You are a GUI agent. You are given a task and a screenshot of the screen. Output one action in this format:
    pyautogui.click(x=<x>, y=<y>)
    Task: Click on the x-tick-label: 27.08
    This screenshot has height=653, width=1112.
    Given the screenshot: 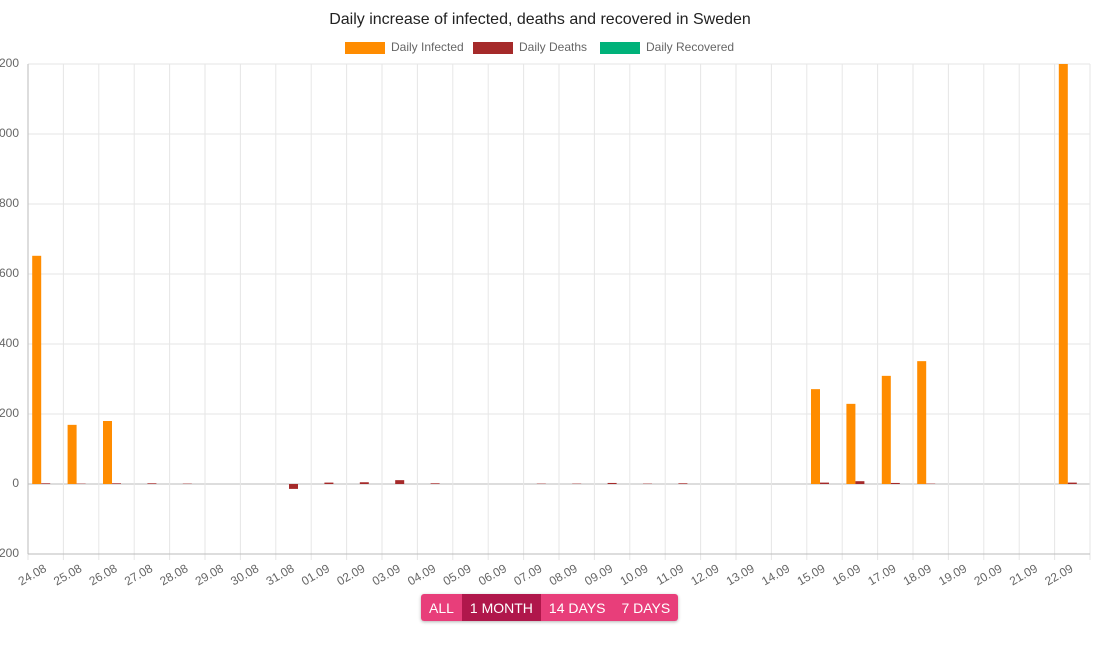 What is the action you would take?
    pyautogui.click(x=138, y=574)
    